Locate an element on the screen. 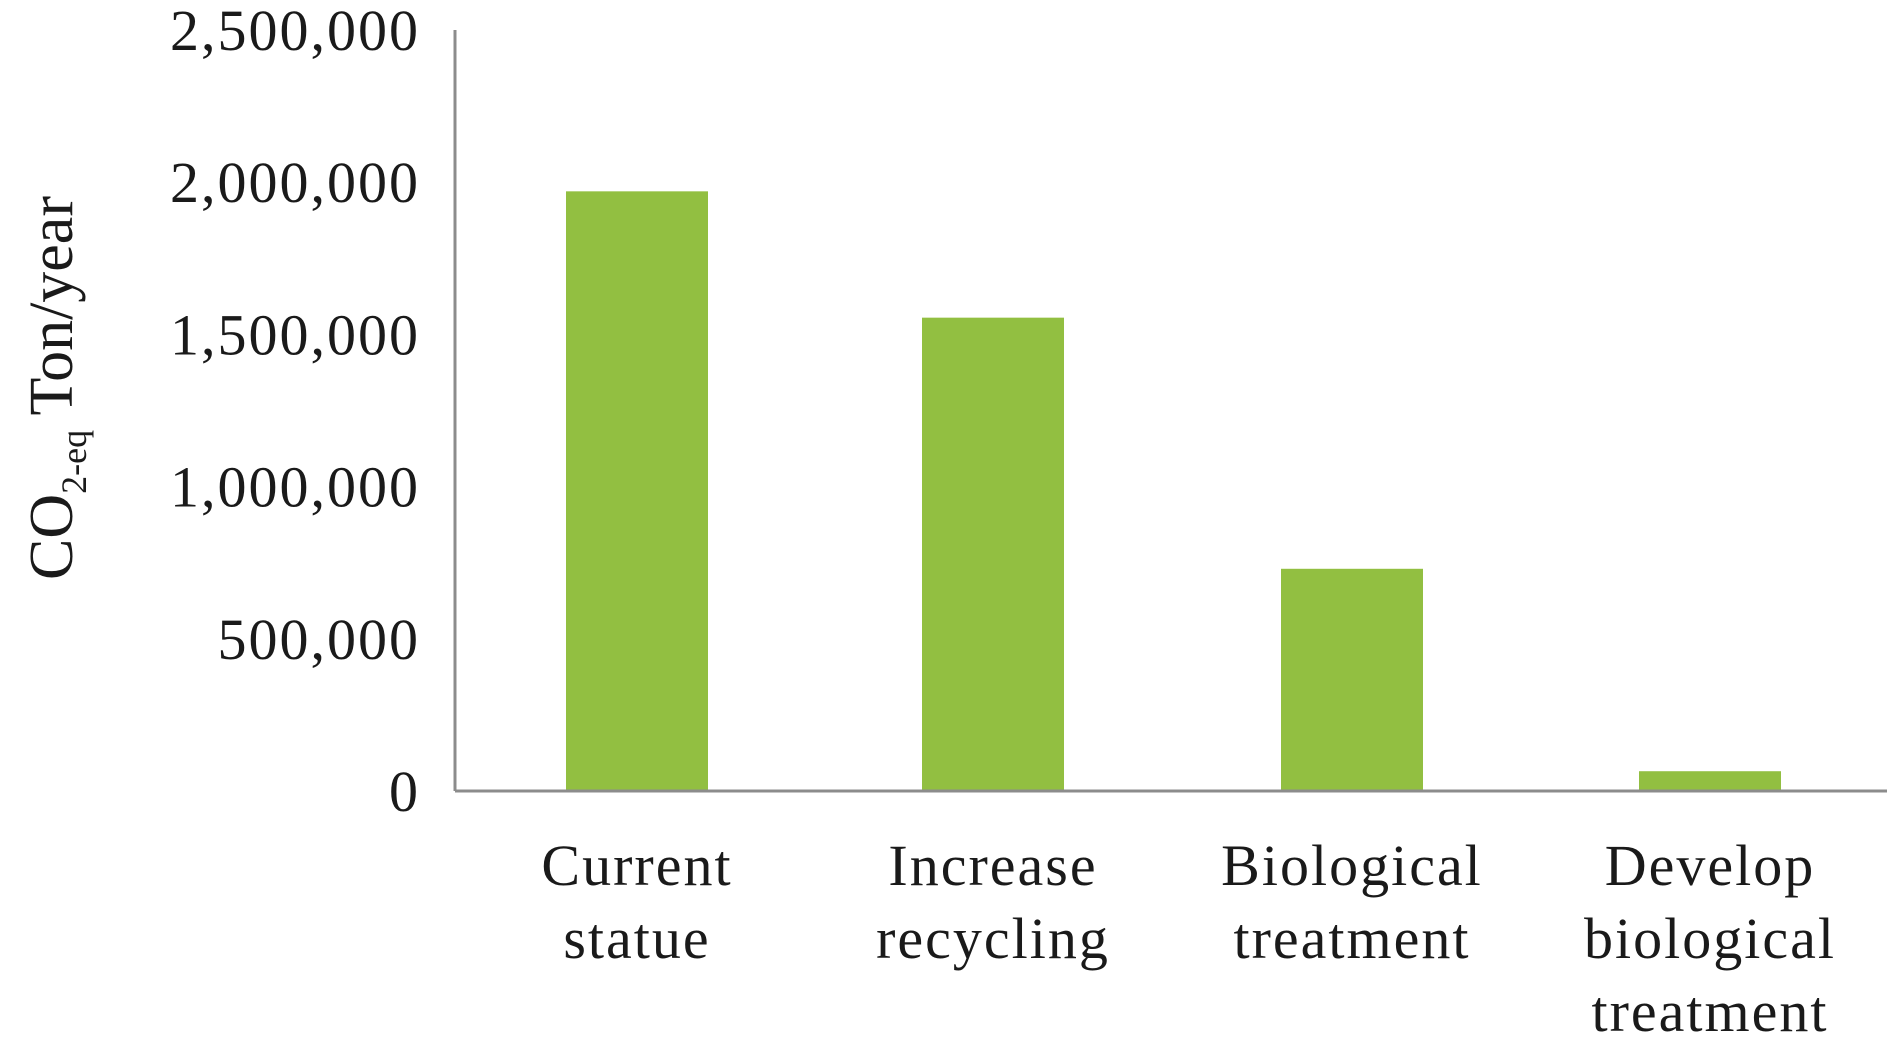 This screenshot has height=1062, width=1887. y-tick-label: 500,000 is located at coordinates (319, 639).